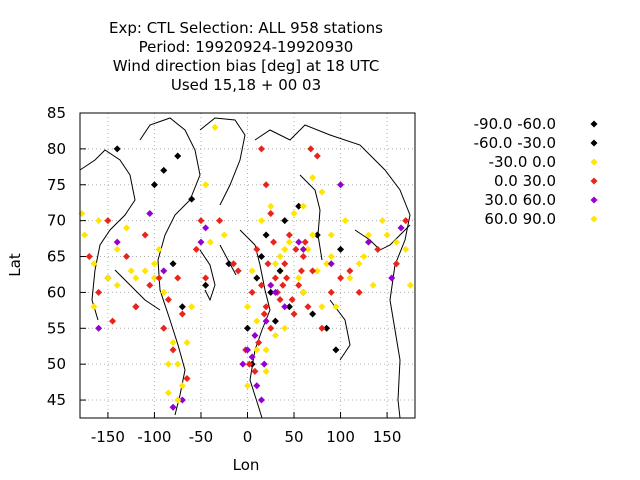  I want to click on legend-label-3: 0.0 30.0, so click(525, 181).